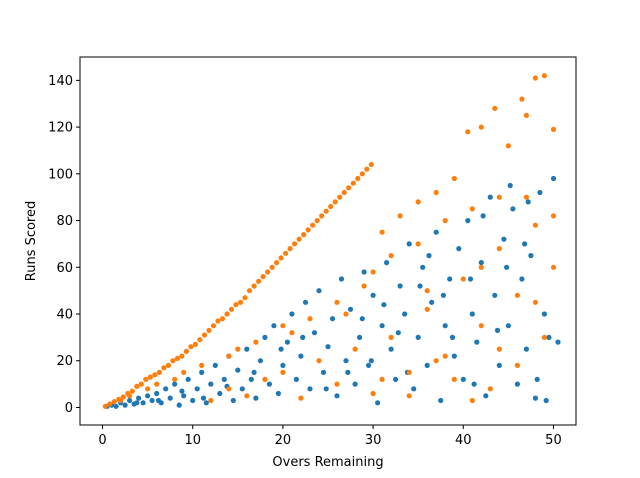  What do you see at coordinates (31, 241) in the screenshot?
I see `y-axis-label: Runs Scored` at bounding box center [31, 241].